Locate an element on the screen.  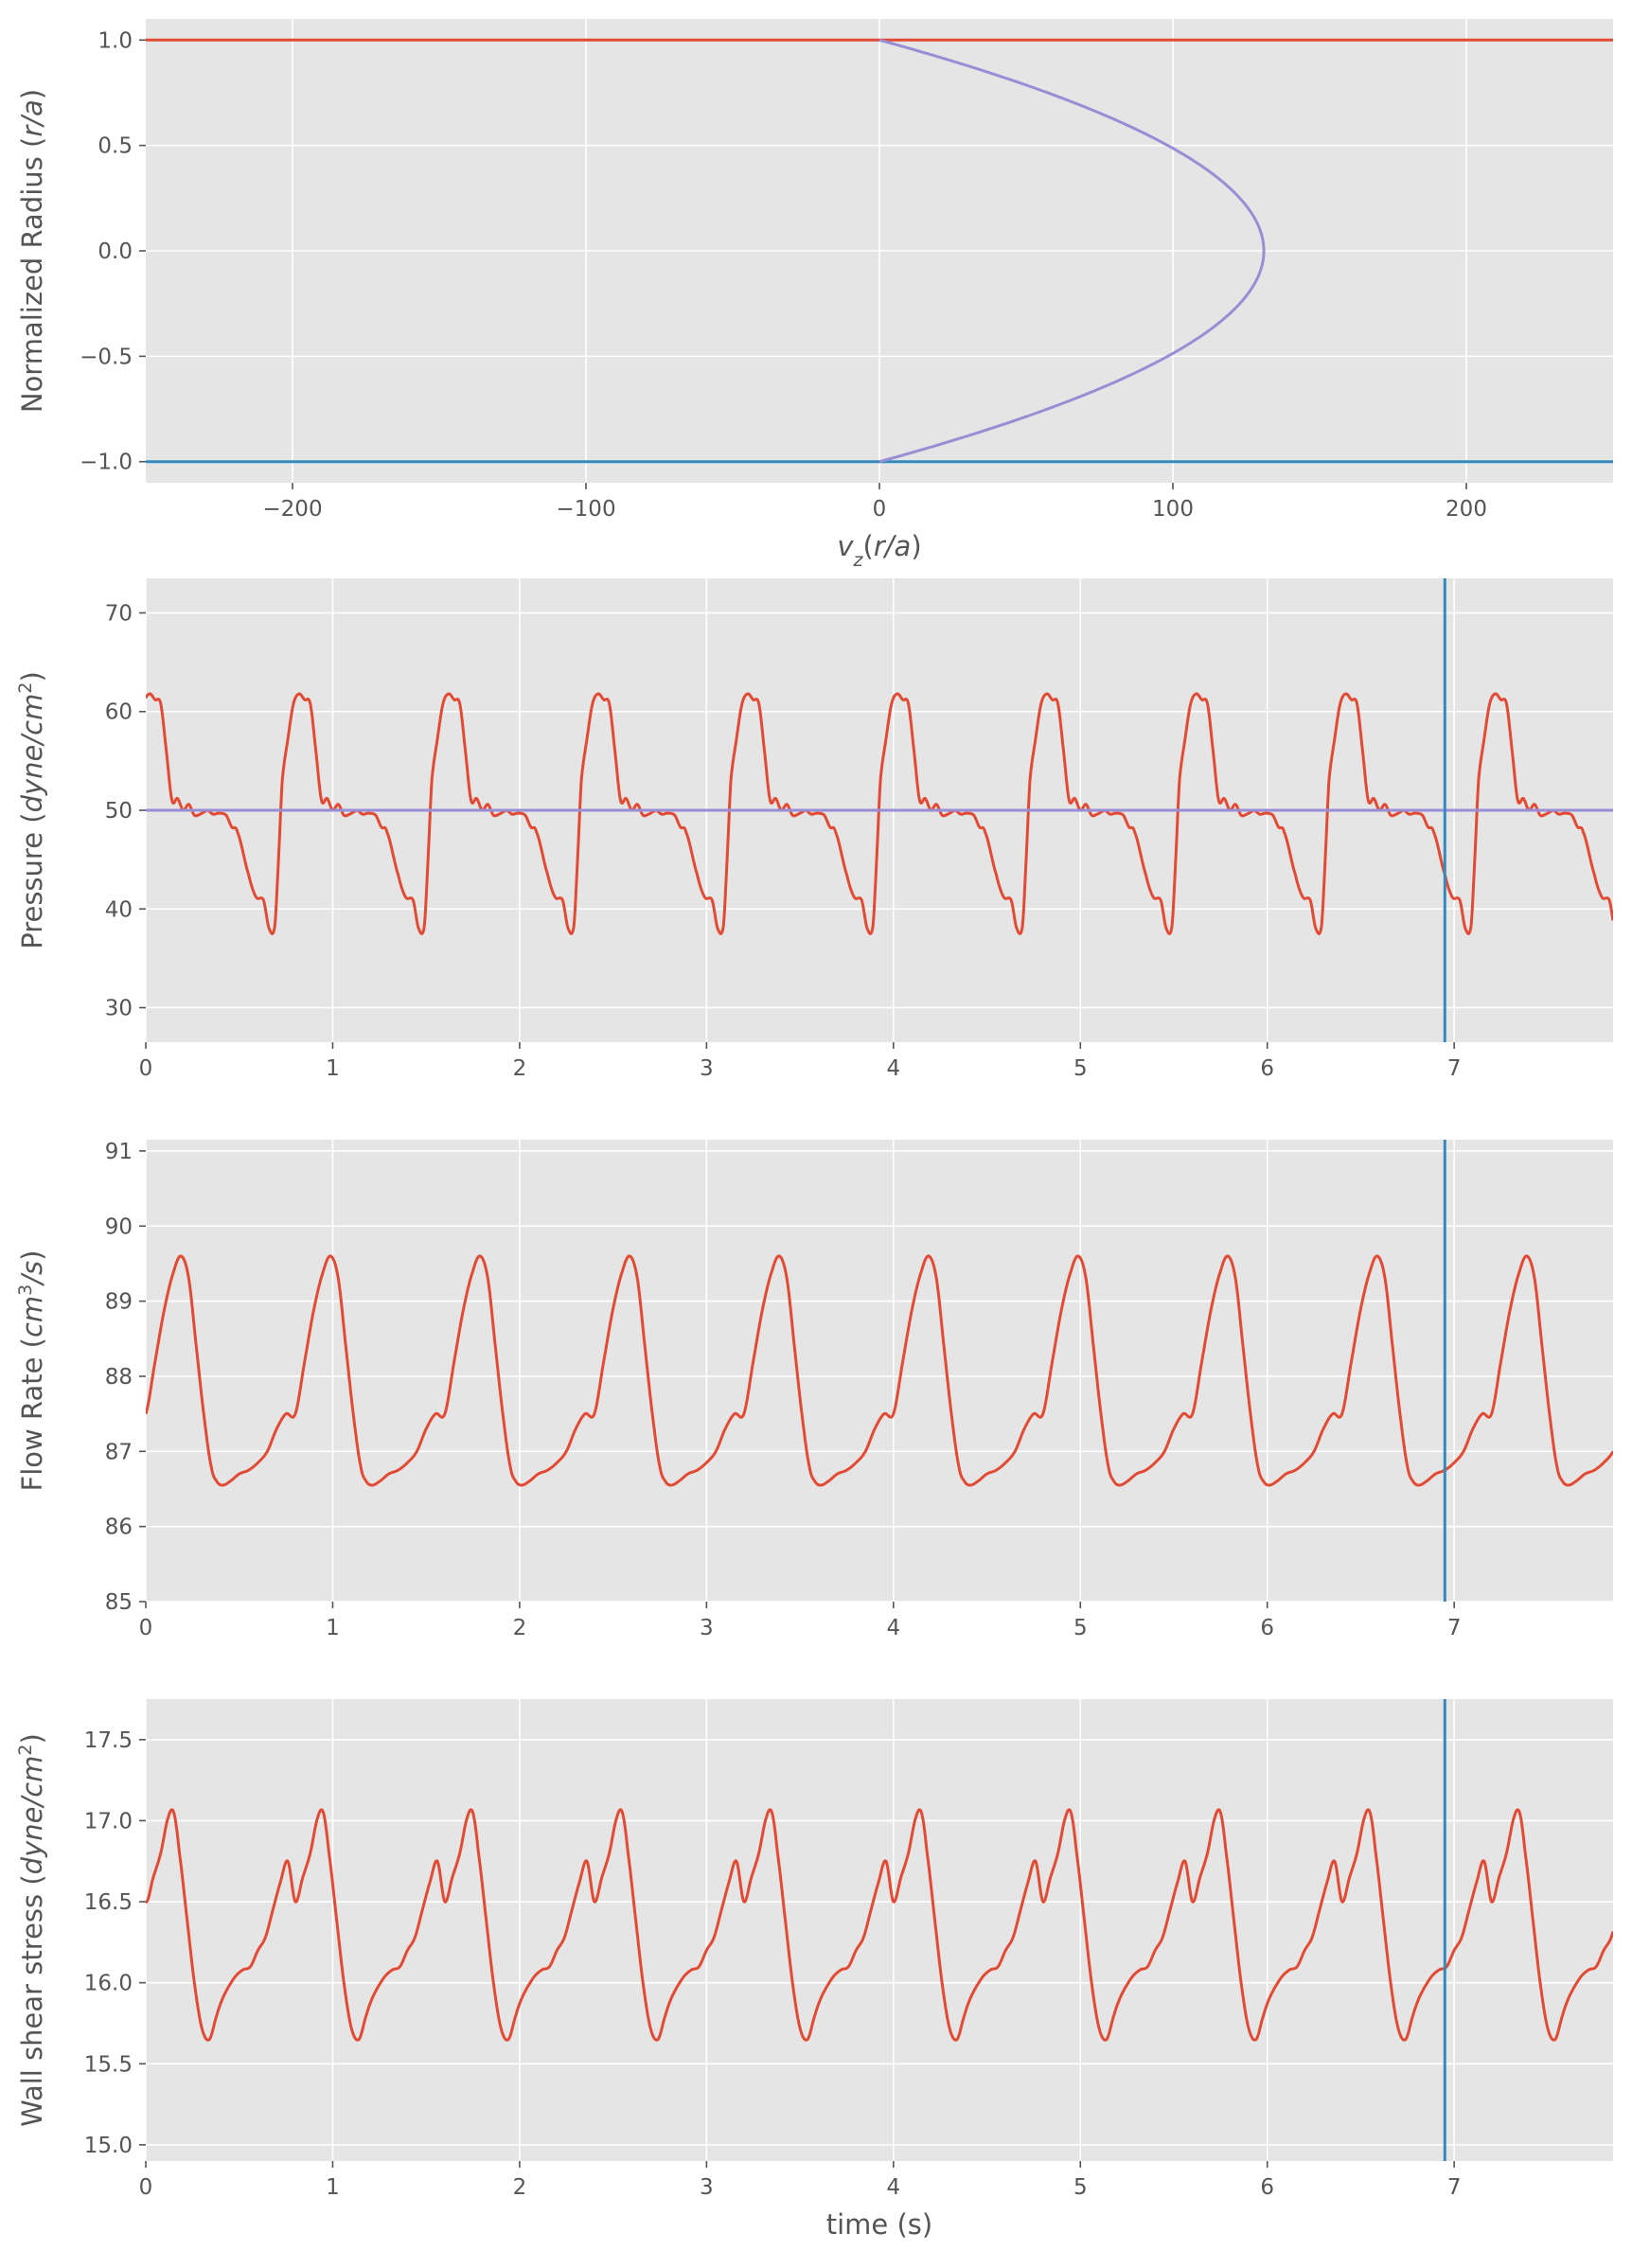
y-axis-label: Flow Rate (cm3/s) is located at coordinates (31, 1371).